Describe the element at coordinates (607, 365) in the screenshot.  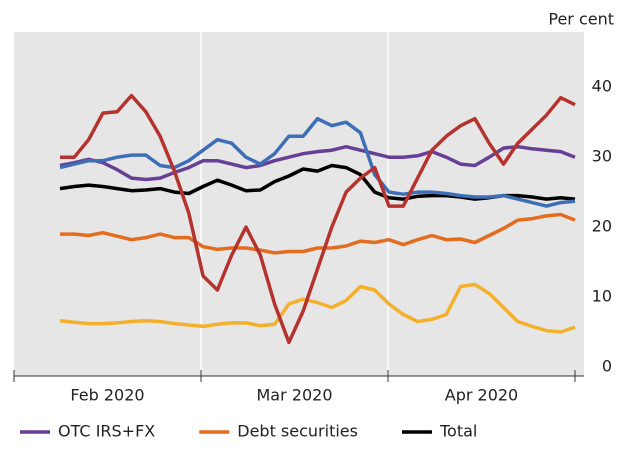
I see `y-tick-label: 0` at that location.